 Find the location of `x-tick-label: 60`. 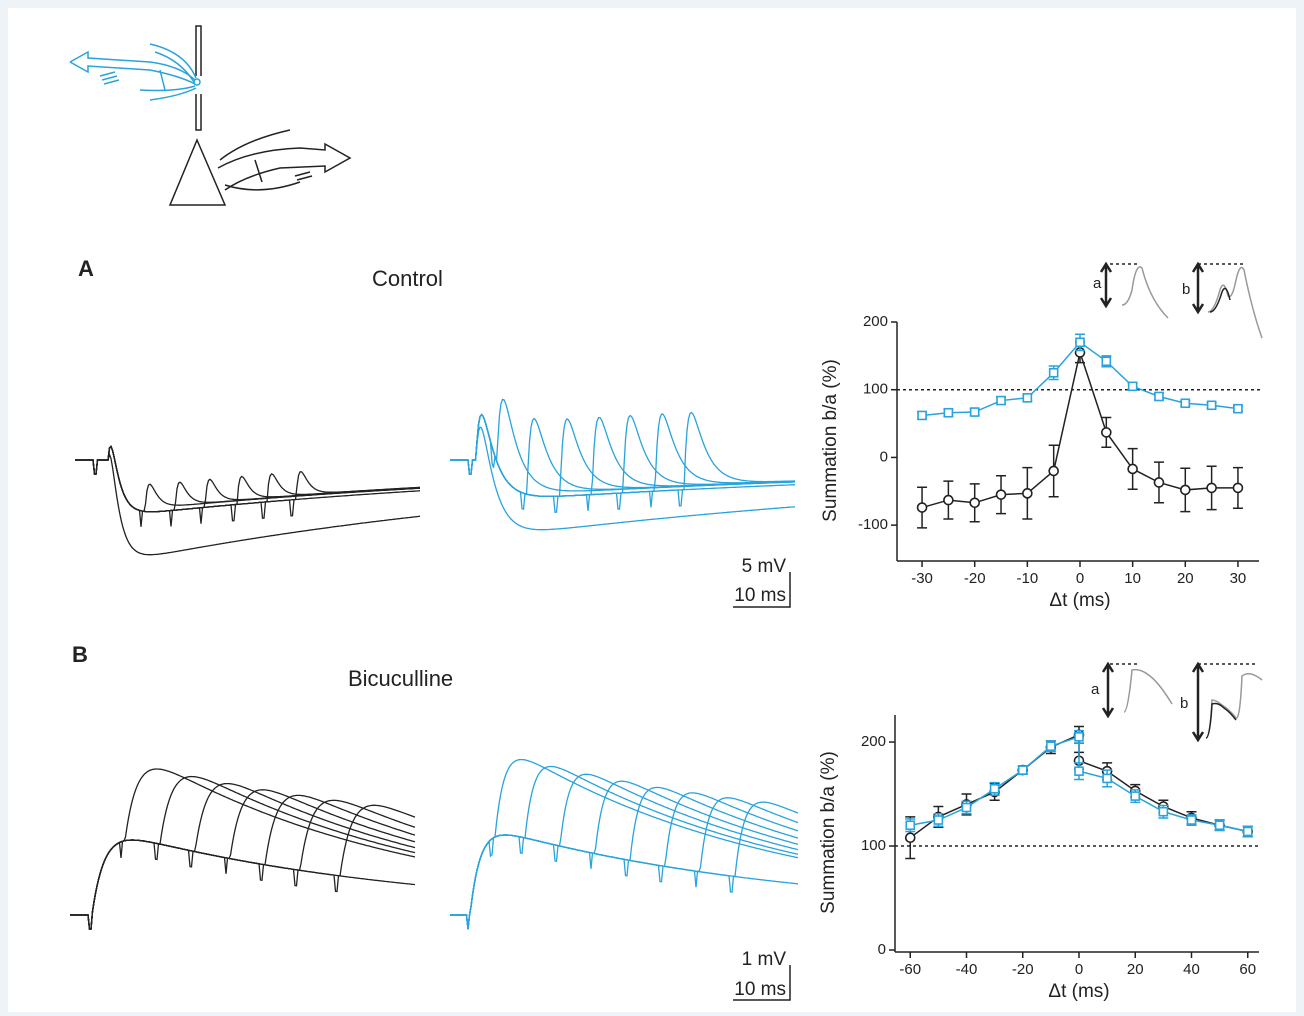

x-tick-label: 60 is located at coordinates (1247, 969).